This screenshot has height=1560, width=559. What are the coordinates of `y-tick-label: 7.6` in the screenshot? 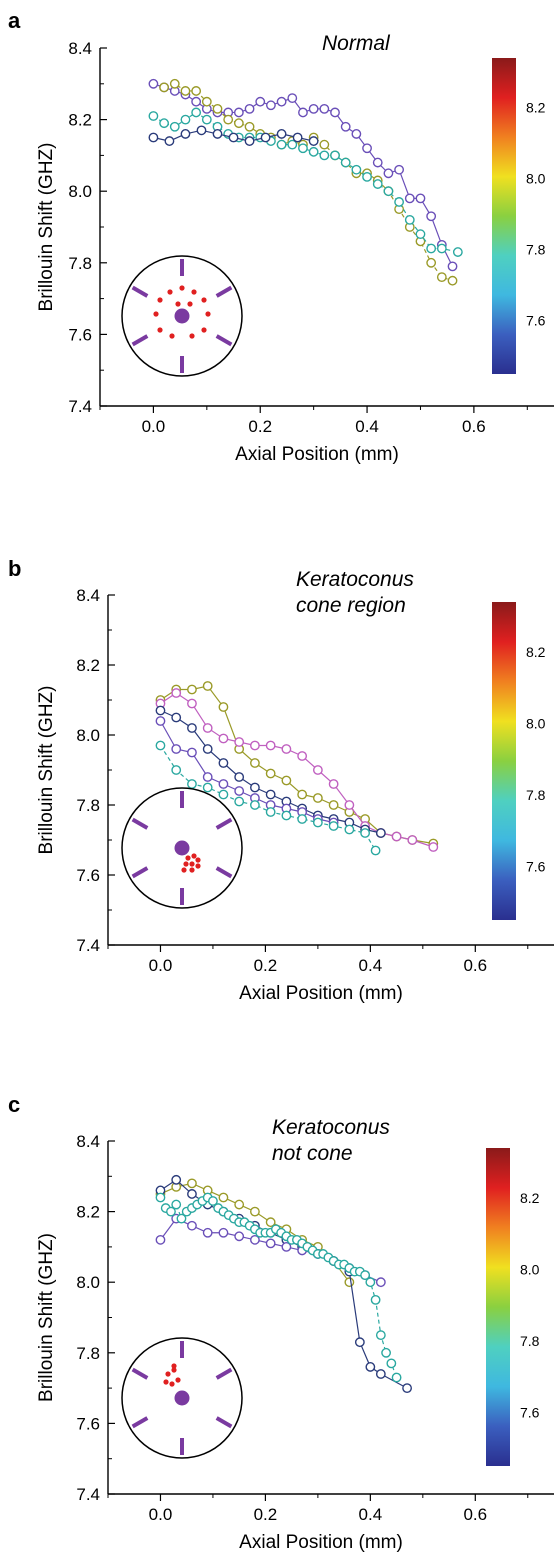 It's located at (88, 875).